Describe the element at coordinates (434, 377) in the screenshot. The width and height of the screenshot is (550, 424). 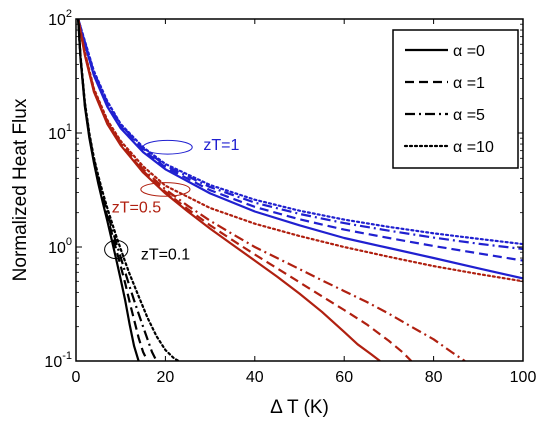
I see `x-tick-label: 80` at that location.